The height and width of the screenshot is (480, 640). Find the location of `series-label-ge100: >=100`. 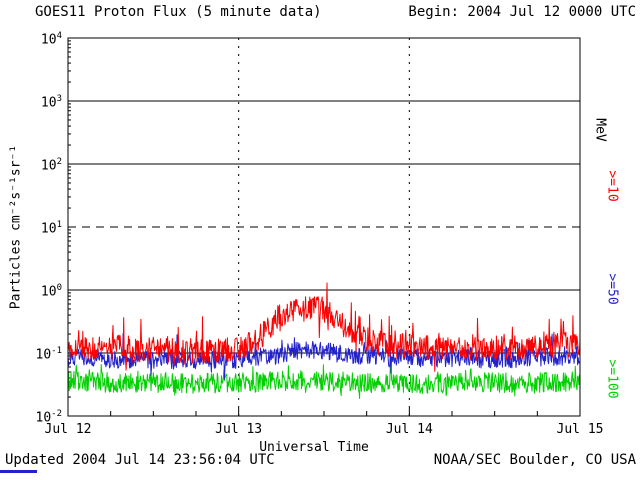

series-label-ge100: >=100 is located at coordinates (612, 379).